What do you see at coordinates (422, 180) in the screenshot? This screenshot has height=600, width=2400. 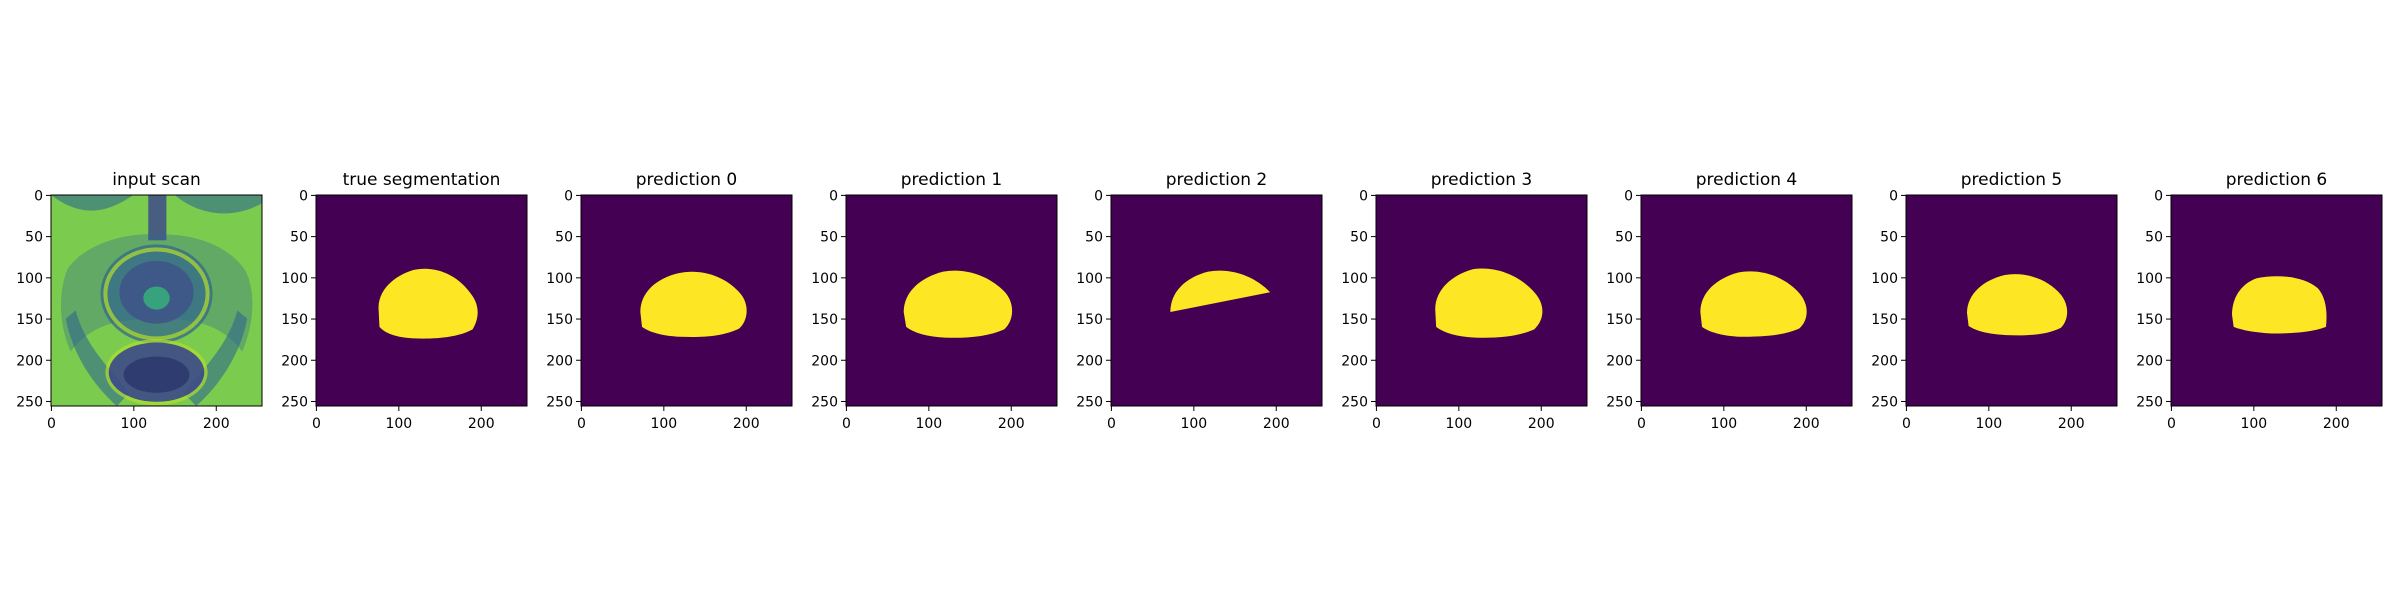 I see `panel-title: true segmentation` at bounding box center [422, 180].